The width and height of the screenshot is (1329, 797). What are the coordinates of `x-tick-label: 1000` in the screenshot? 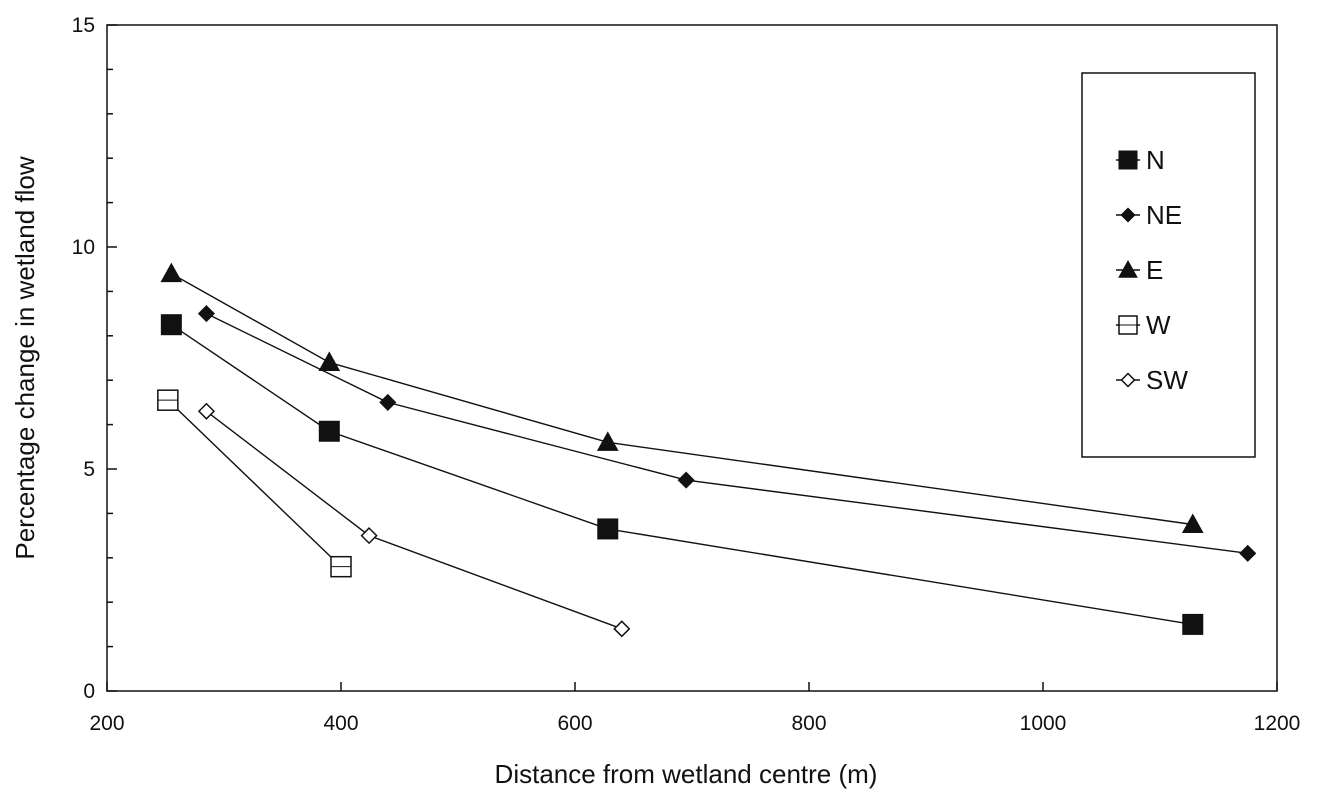 It's located at (1043, 723).